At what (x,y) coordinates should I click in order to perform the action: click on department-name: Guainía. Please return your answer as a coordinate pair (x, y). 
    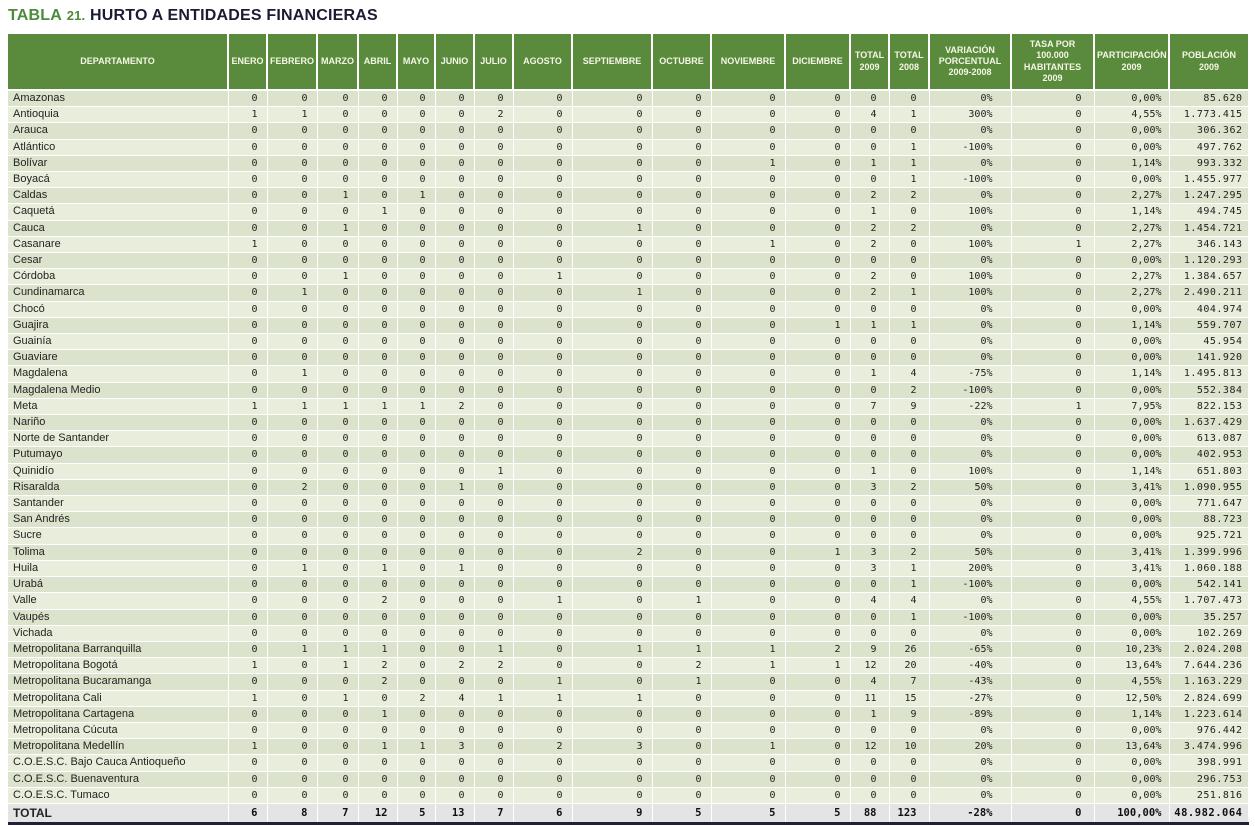
    Looking at the image, I should click on (118, 342).